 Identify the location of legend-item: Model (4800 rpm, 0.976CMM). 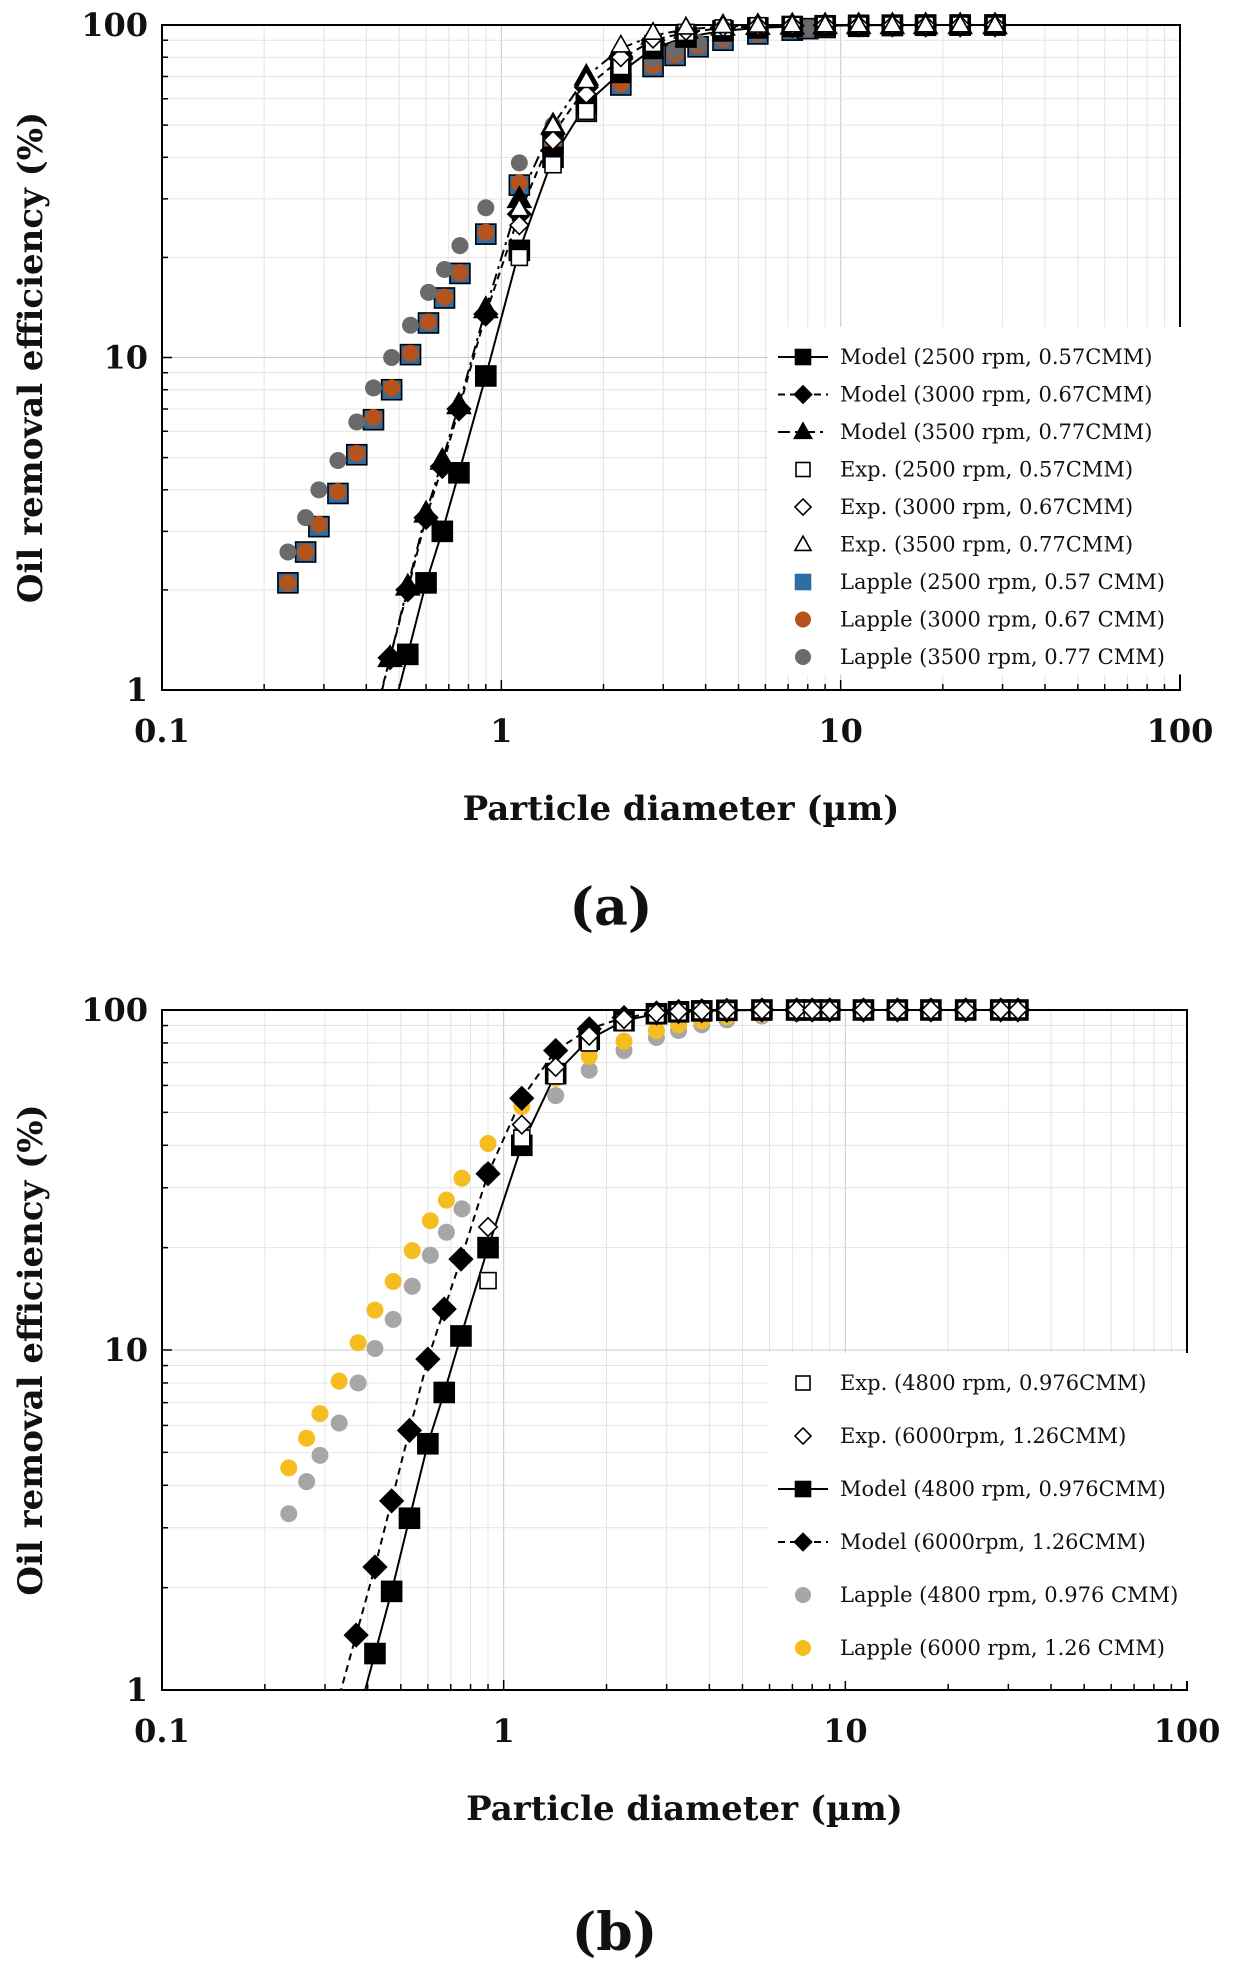
(972, 1489).